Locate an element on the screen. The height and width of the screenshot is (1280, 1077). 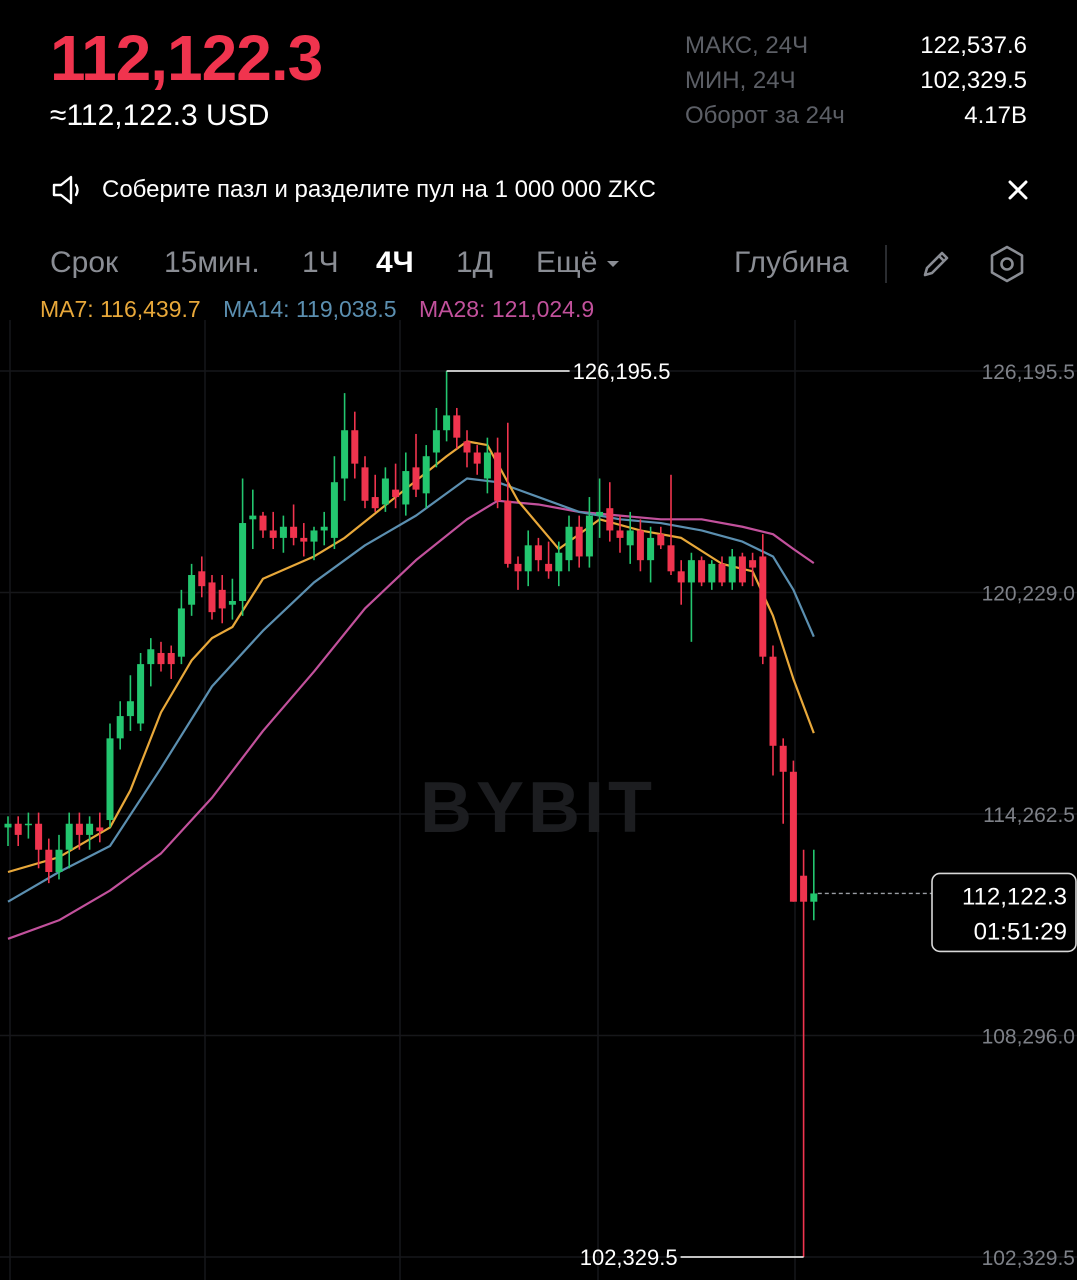
stat-high: МАКС, 24Ч 122,537.6 is located at coordinates (856, 45).